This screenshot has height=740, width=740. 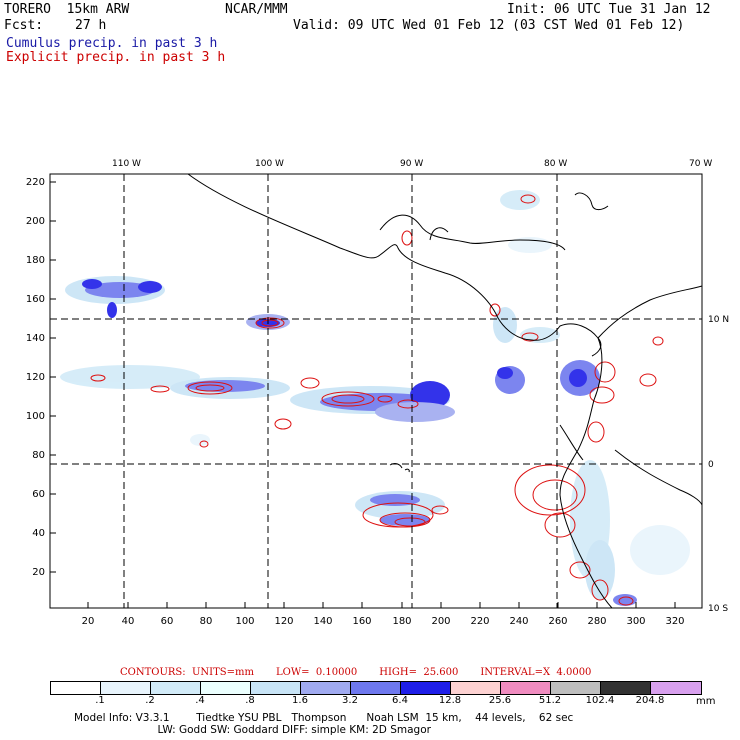 I want to click on x-label: 120, so click(x=283, y=621).